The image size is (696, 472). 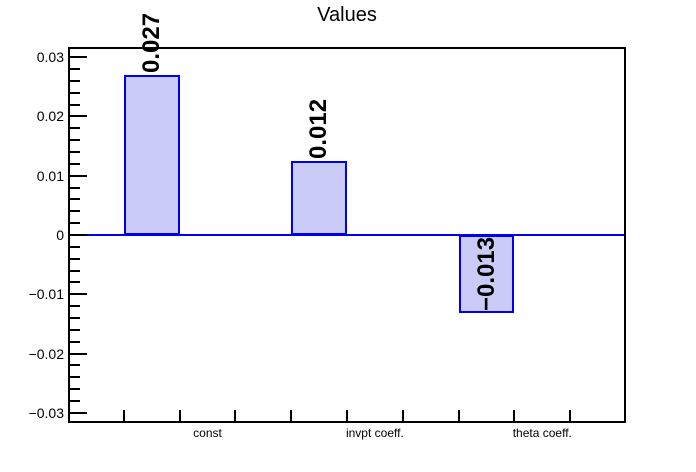 What do you see at coordinates (347, 15) in the screenshot?
I see `chart-title: Values` at bounding box center [347, 15].